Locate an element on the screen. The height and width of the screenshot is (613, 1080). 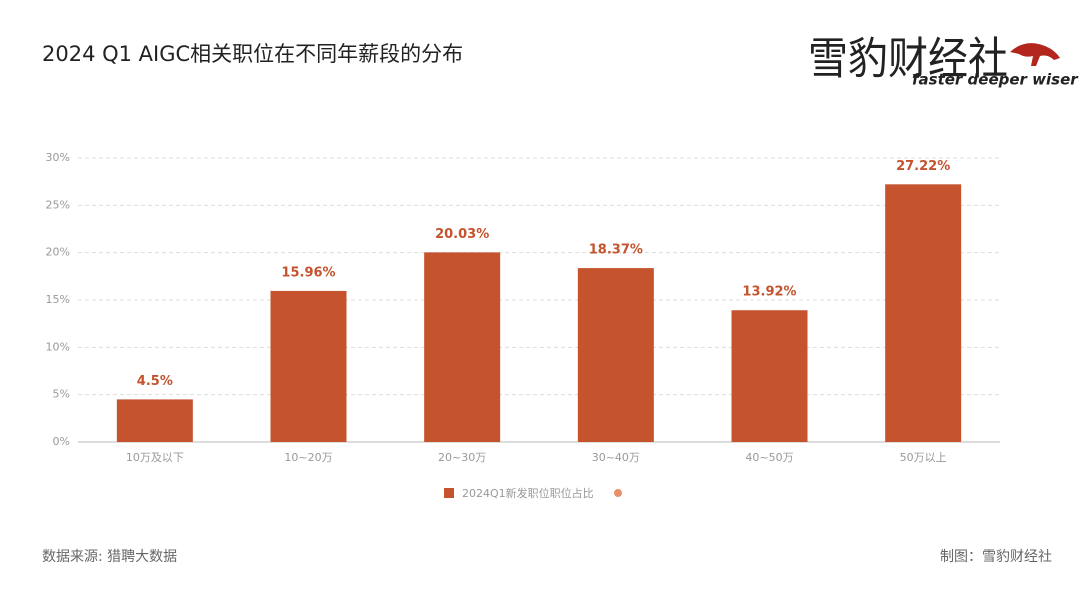
value-label: 4.5% is located at coordinates (155, 381).